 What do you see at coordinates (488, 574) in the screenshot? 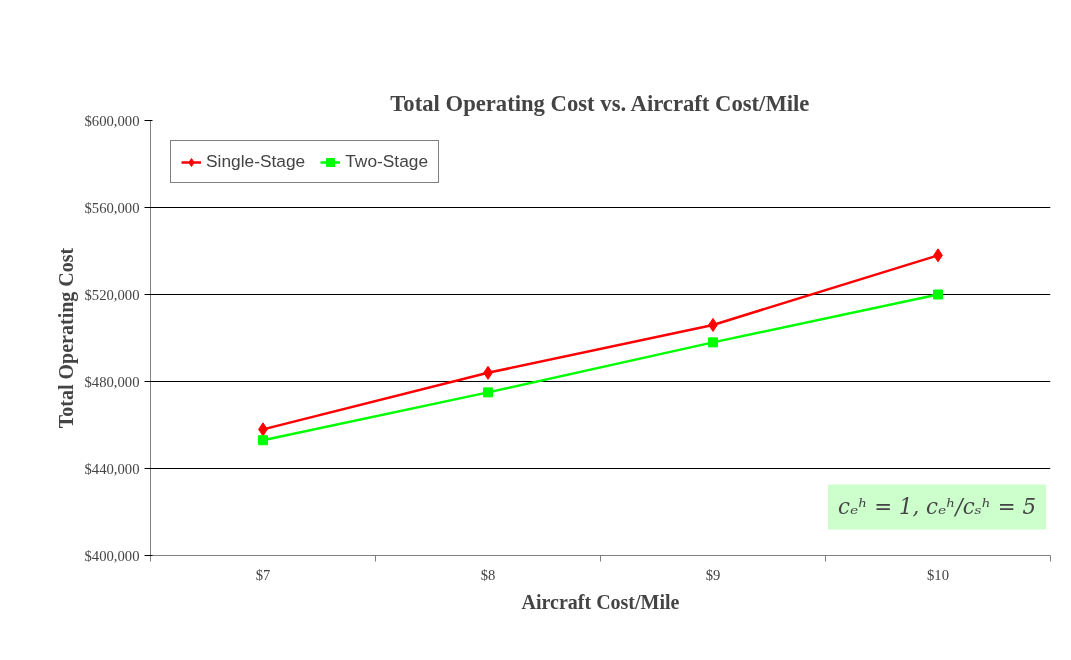
I see `x-tick-label: $8` at bounding box center [488, 574].